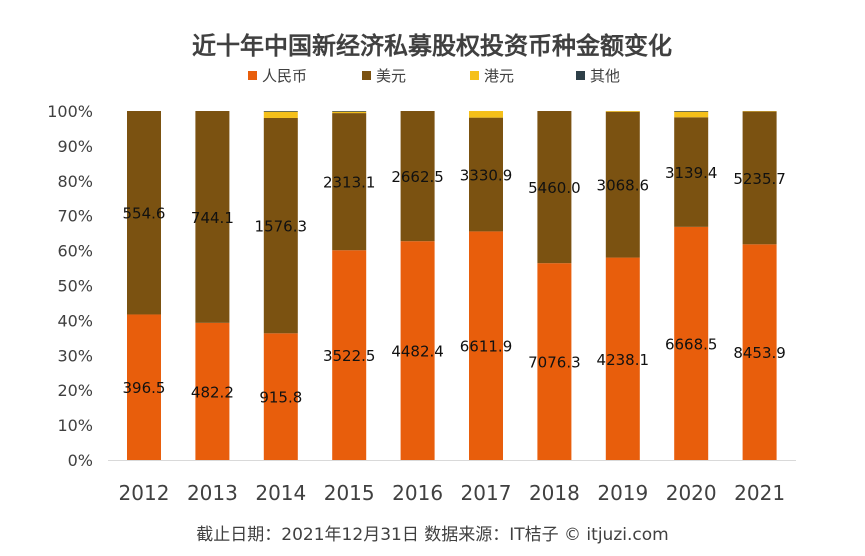 Image resolution: width=865 pixels, height=556 pixels. What do you see at coordinates (144, 493) in the screenshot?
I see `x-tick-label: 2012` at bounding box center [144, 493].